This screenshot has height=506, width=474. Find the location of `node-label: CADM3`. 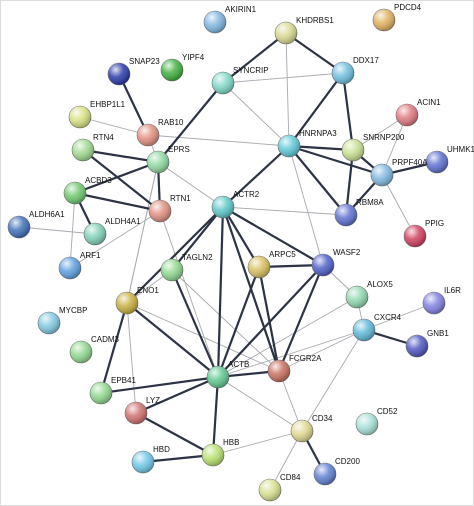

node-label: CADM3 is located at coordinates (105, 339).